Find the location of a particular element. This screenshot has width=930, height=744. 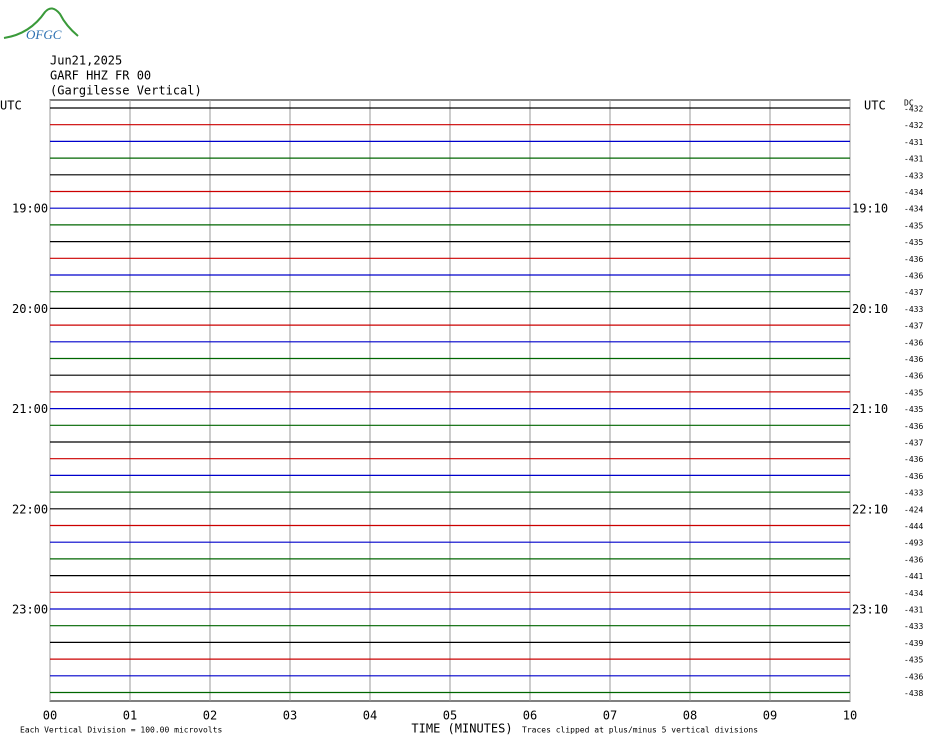

time-label: 22:00 is located at coordinates (30, 509).